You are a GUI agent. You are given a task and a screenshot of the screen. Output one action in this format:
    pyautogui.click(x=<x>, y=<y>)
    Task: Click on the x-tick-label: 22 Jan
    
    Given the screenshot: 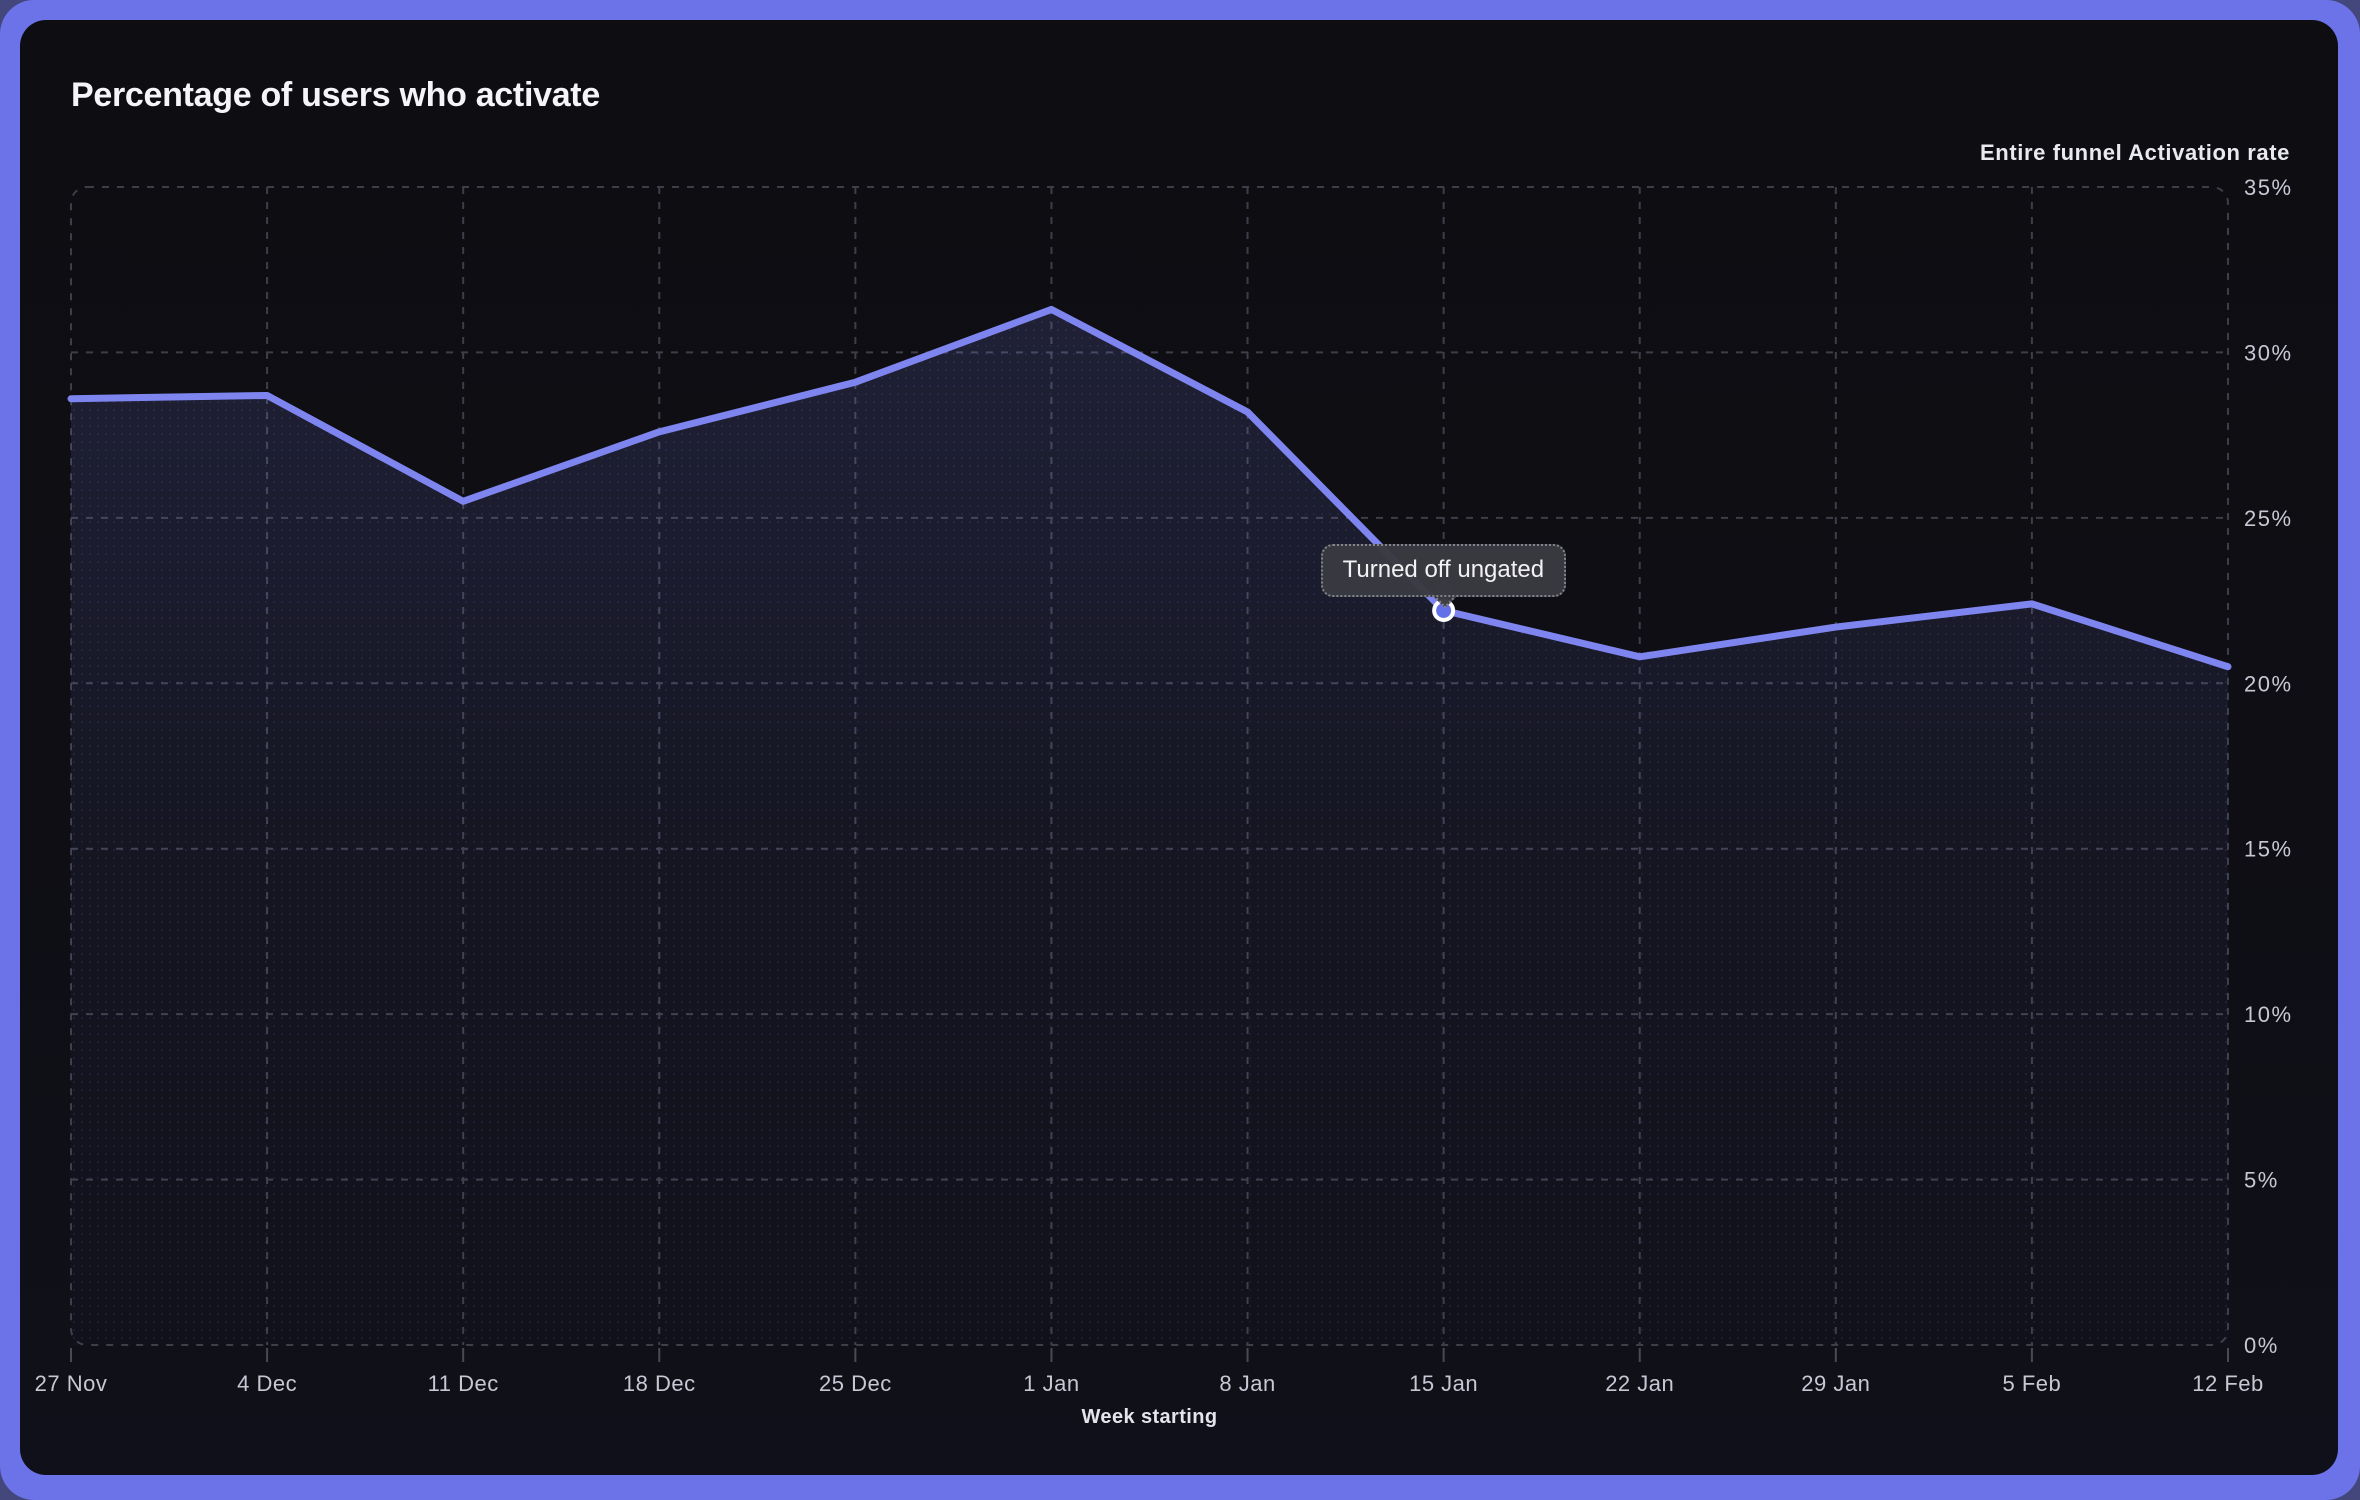 What is the action you would take?
    pyautogui.click(x=1639, y=1383)
    